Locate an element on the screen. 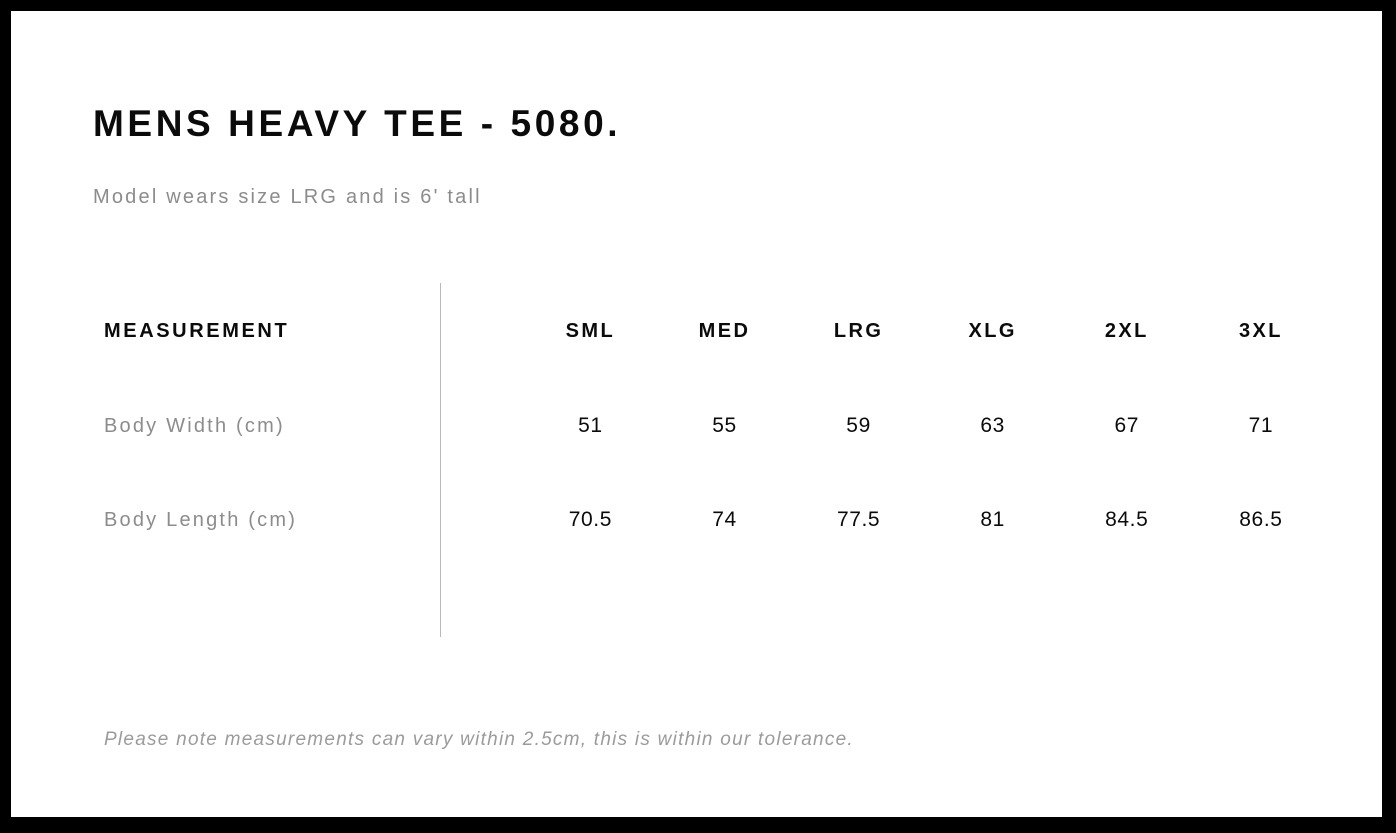  cell-body-width-med: 55 is located at coordinates (724, 425).